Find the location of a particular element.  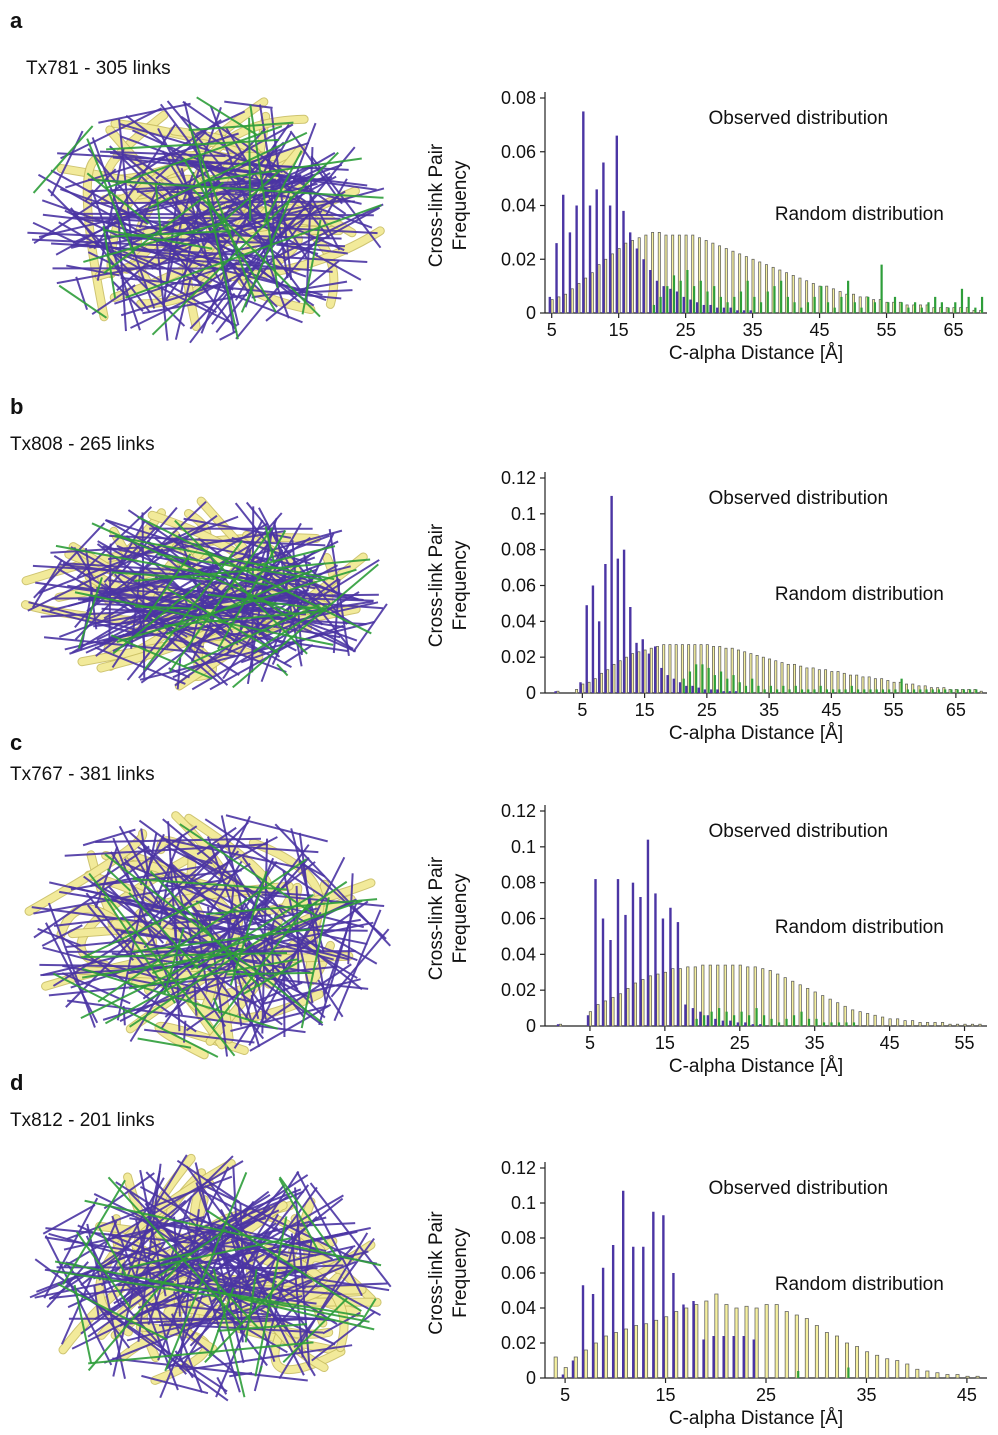

y-tick-label: 0.08 is located at coordinates (518, 550).